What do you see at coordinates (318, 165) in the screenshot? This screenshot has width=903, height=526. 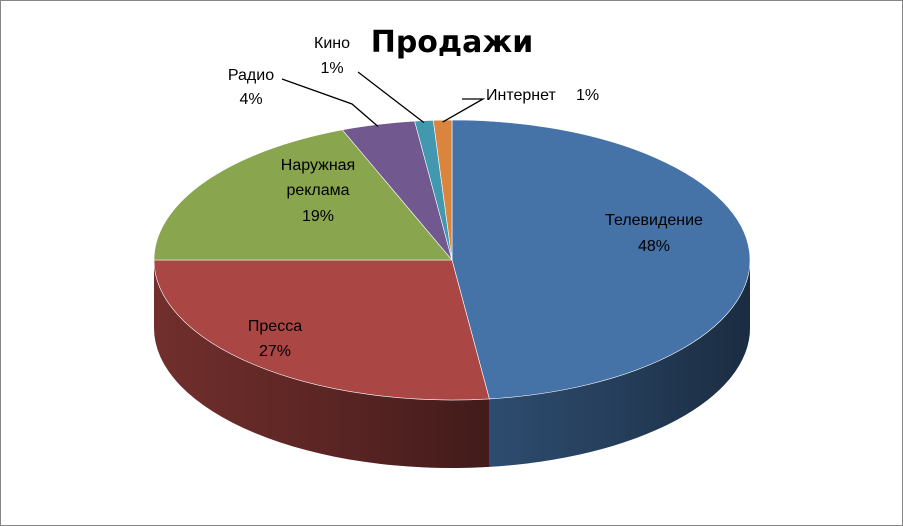 I see `slice-label-outdoor-name-line1: Наружная` at bounding box center [318, 165].